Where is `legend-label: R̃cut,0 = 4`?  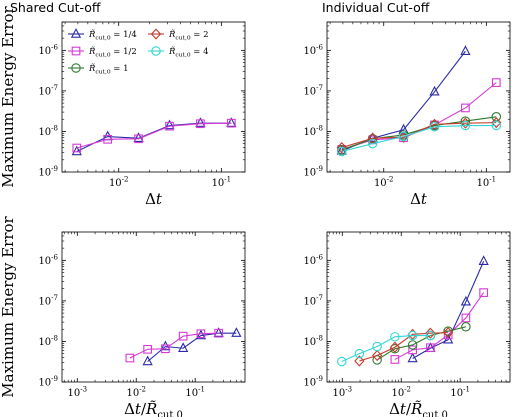
legend-label: R̃cut,0 = 4 is located at coordinates (188, 51).